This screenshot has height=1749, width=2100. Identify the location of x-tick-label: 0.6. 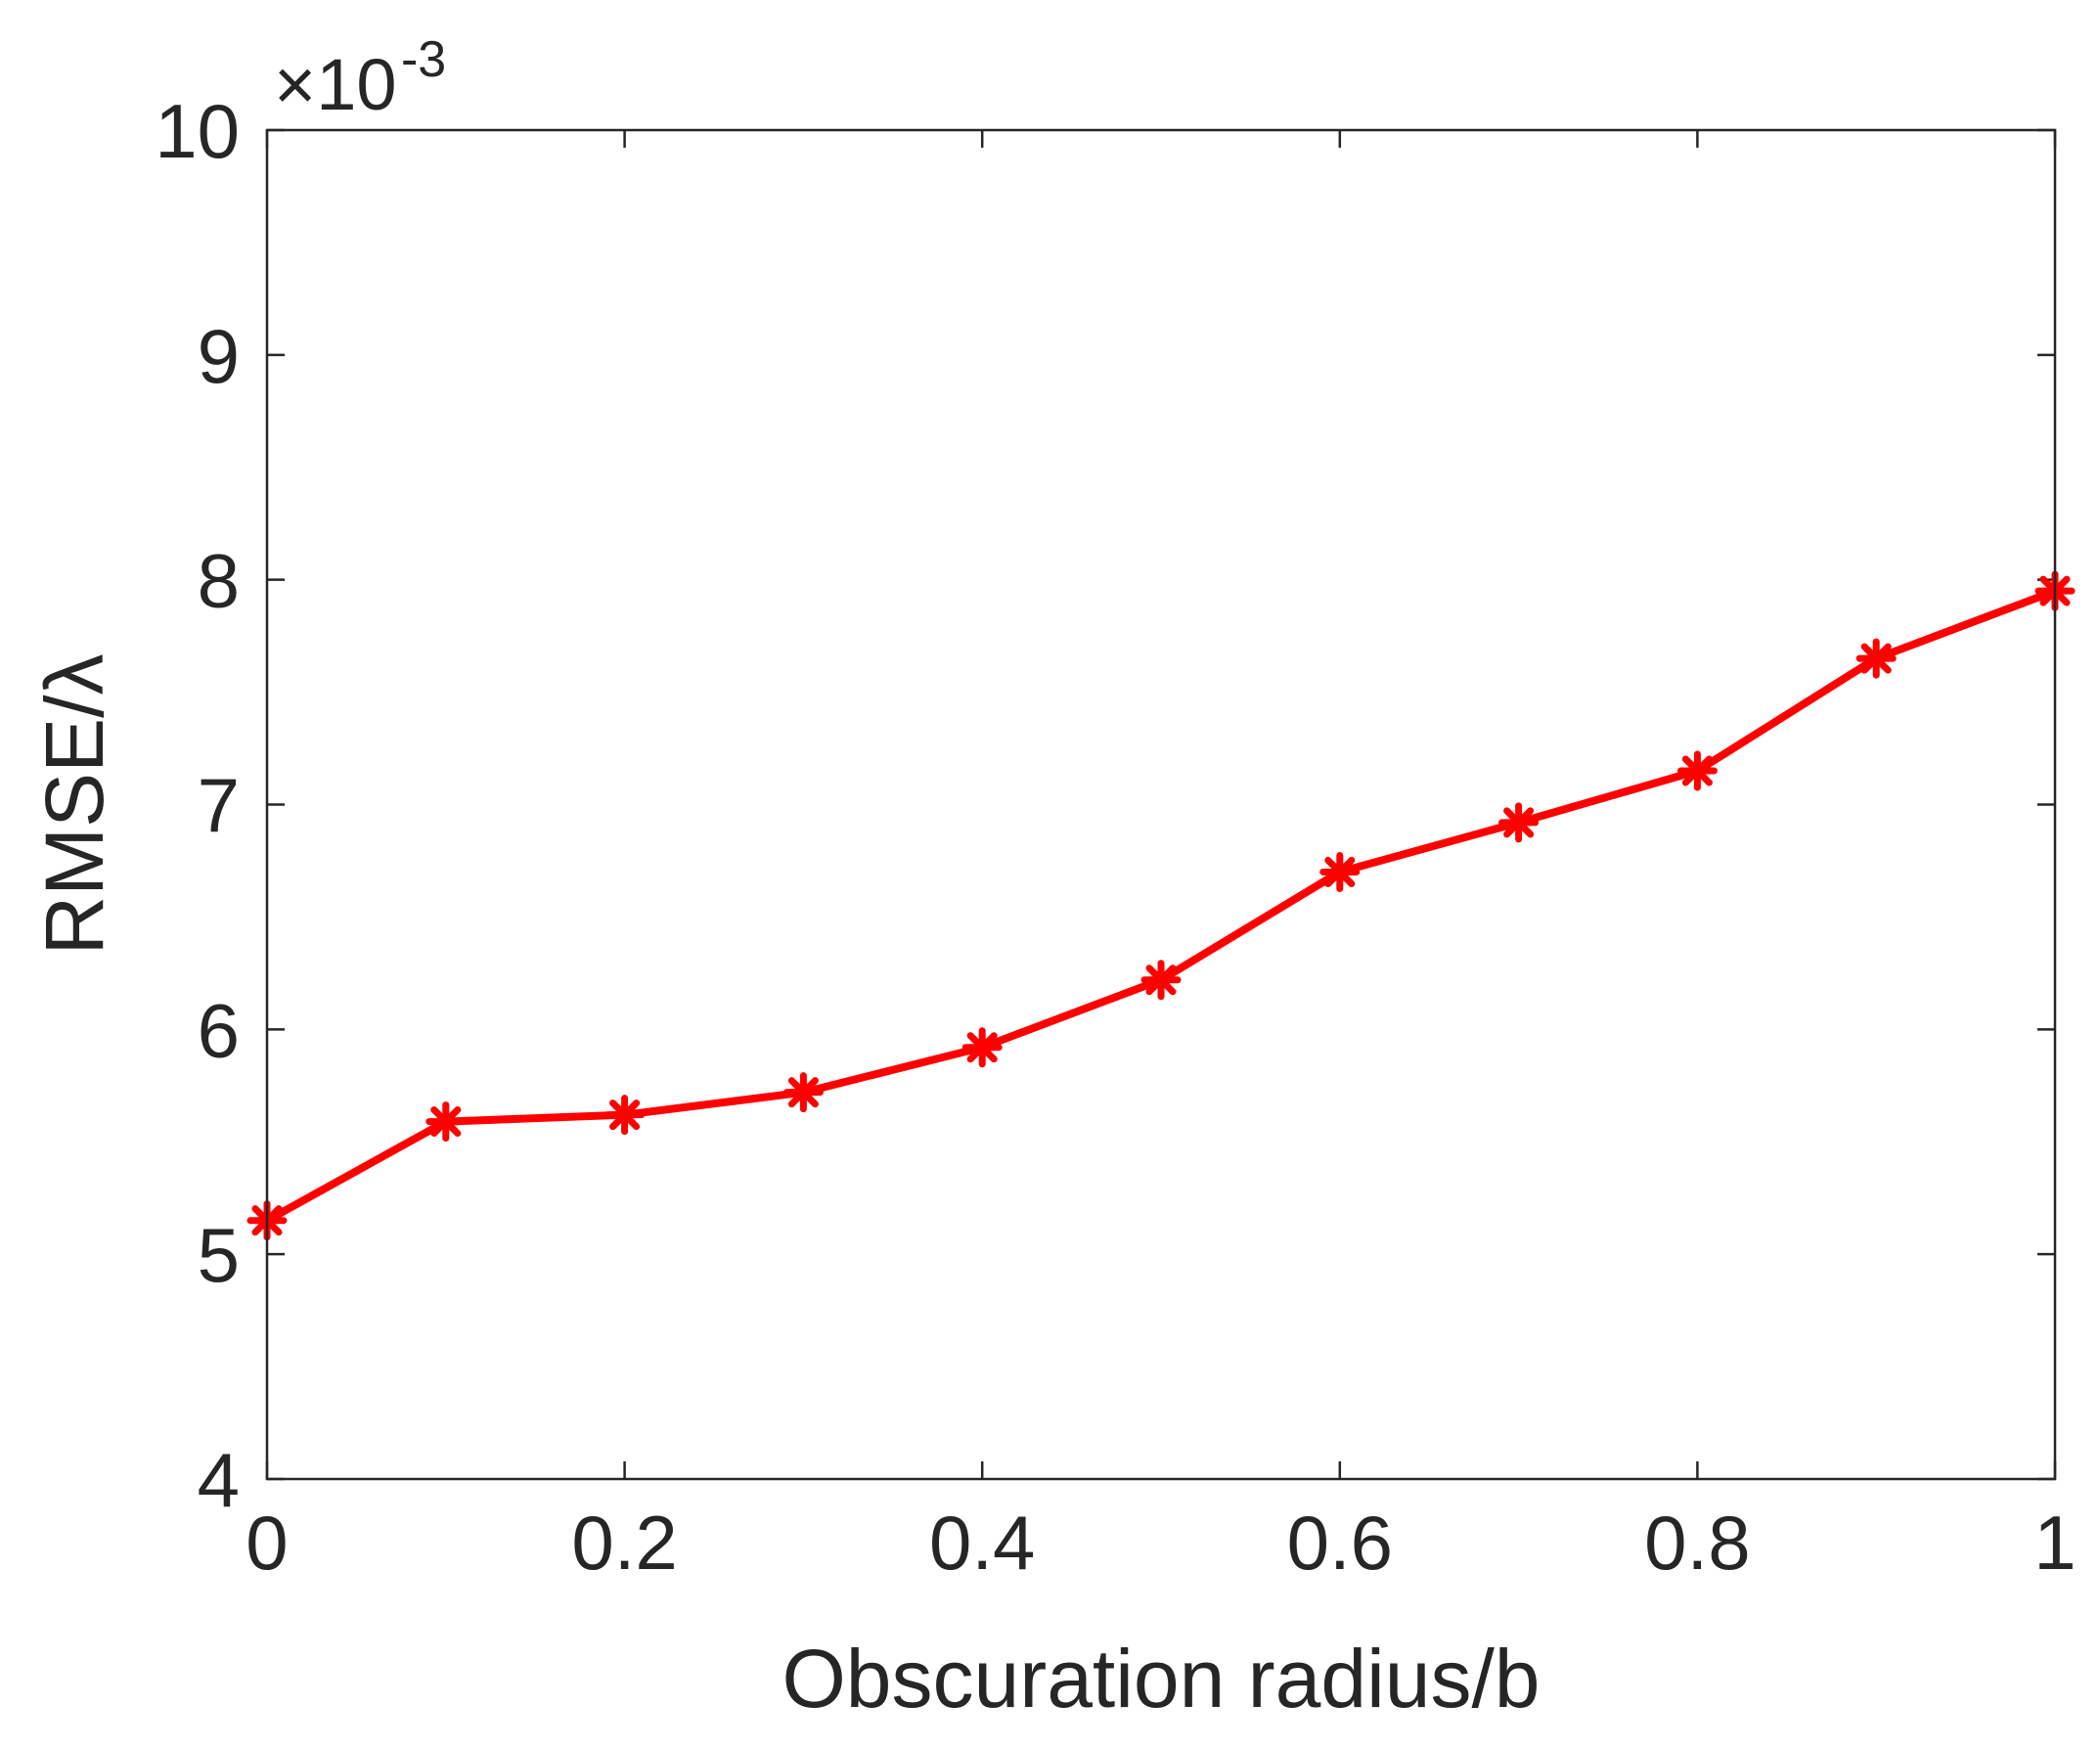
(1340, 1543).